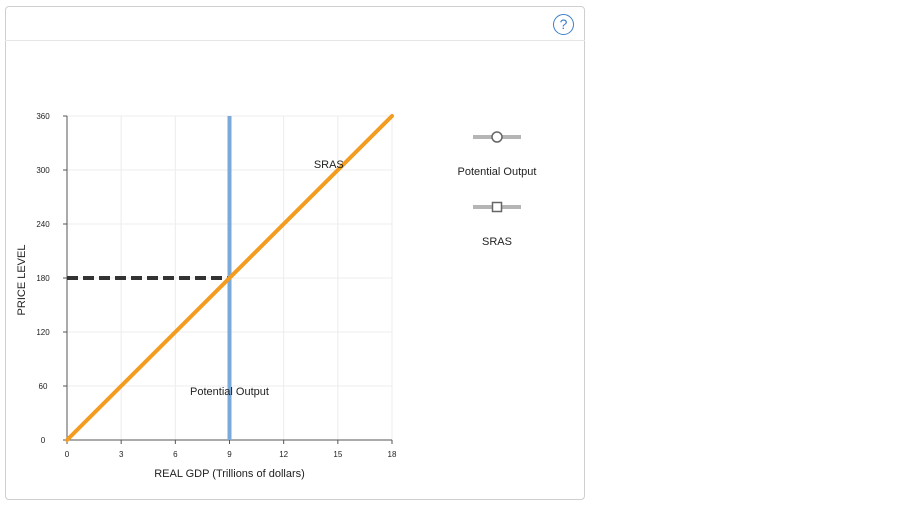  Describe the element at coordinates (43, 224) in the screenshot. I see `y-tick-label: 240` at that location.